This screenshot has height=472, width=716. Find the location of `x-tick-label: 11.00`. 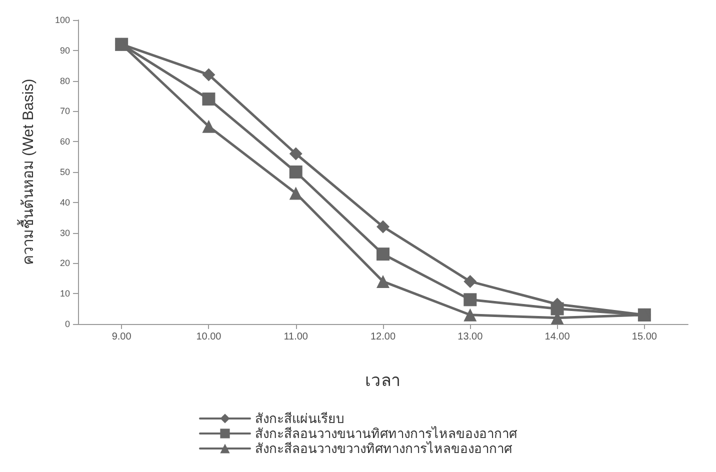

x-tick-label: 11.00 is located at coordinates (296, 337).